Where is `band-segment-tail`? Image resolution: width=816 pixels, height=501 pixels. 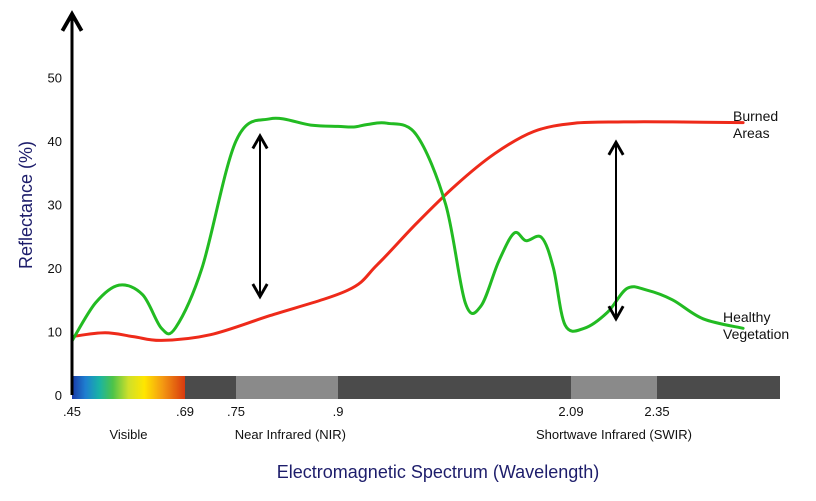 band-segment-tail is located at coordinates (718, 387).